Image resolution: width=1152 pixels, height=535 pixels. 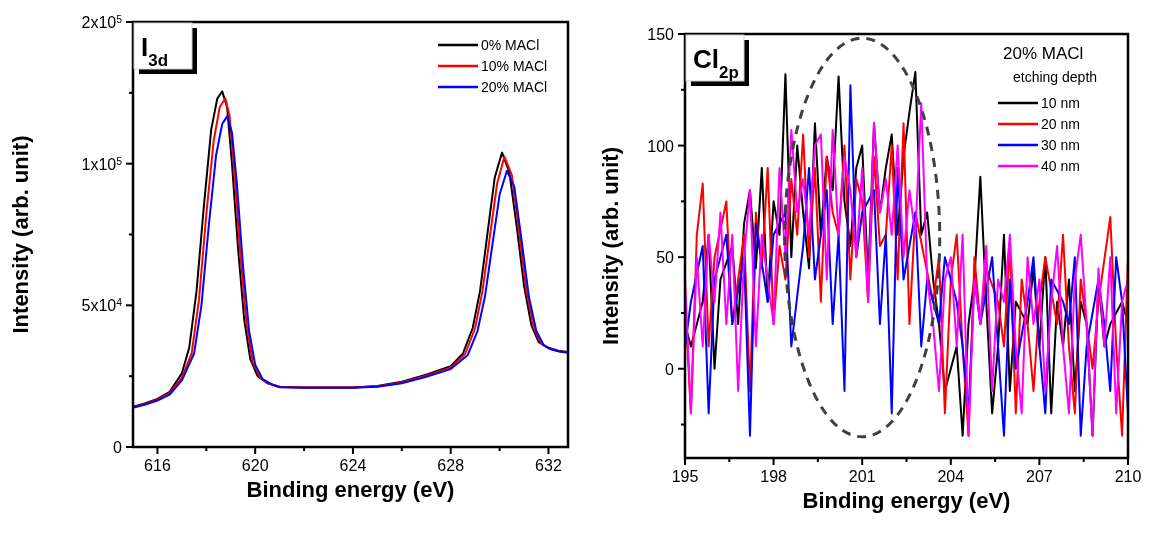 What do you see at coordinates (1039, 476) in the screenshot?
I see `x-tick-label: 207` at bounding box center [1039, 476].